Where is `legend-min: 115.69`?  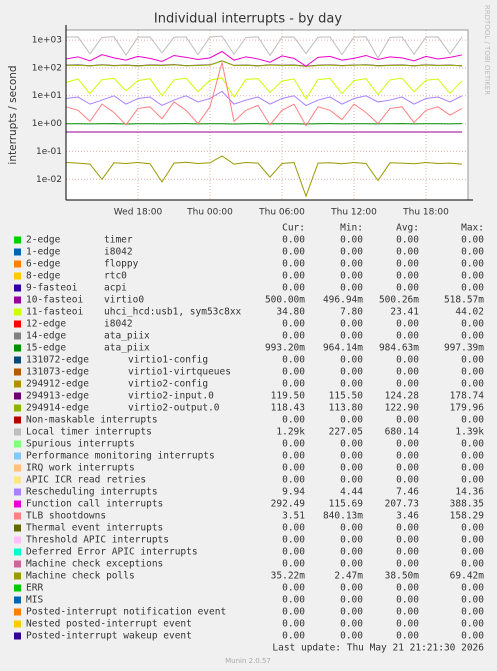 legend-min: 115.69 is located at coordinates (346, 504).